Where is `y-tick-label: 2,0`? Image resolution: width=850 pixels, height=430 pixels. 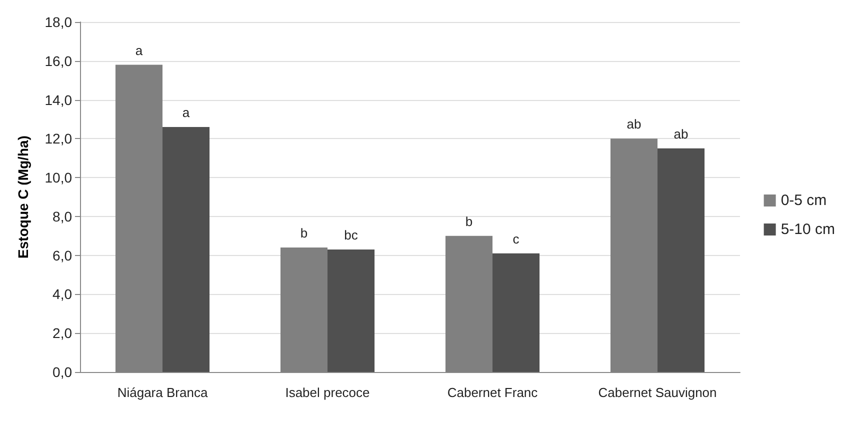 y-tick-label: 2,0 is located at coordinates (62, 333).